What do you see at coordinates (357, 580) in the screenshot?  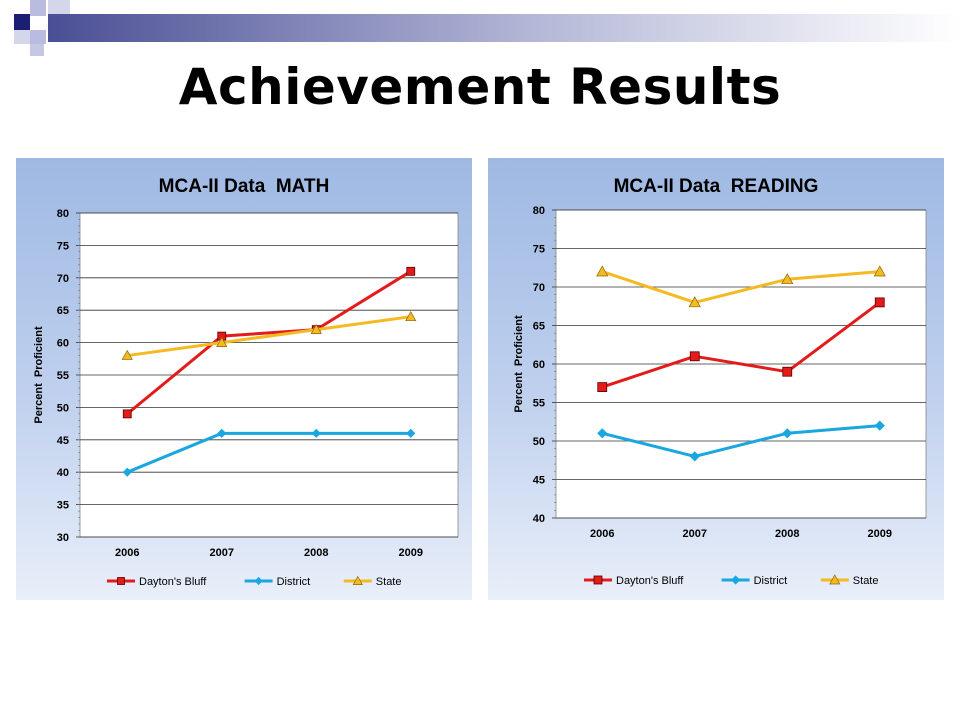 I see `math-legend-marker-state` at bounding box center [357, 580].